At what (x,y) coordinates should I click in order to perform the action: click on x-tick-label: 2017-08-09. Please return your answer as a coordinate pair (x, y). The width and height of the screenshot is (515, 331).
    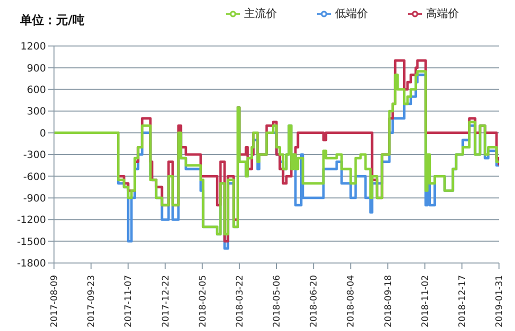
    Looking at the image, I should click on (55, 301).